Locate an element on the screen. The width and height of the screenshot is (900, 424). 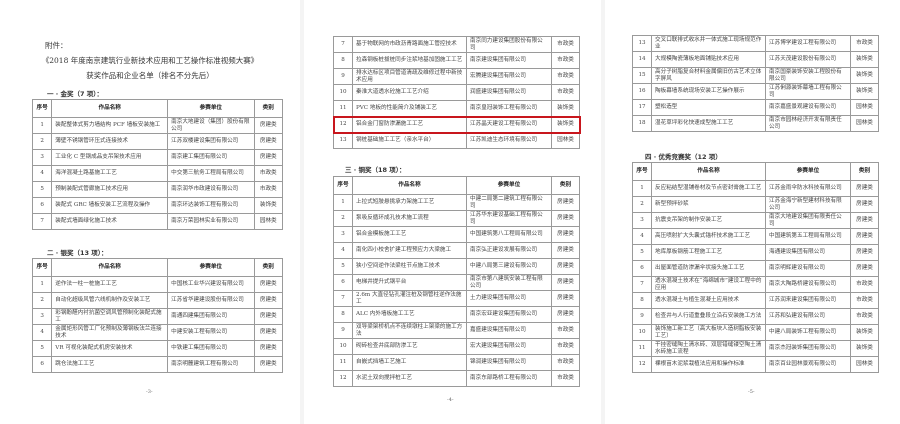
work-title: 透水混凝土与植生混凝土应用技术 is located at coordinates (708, 300).